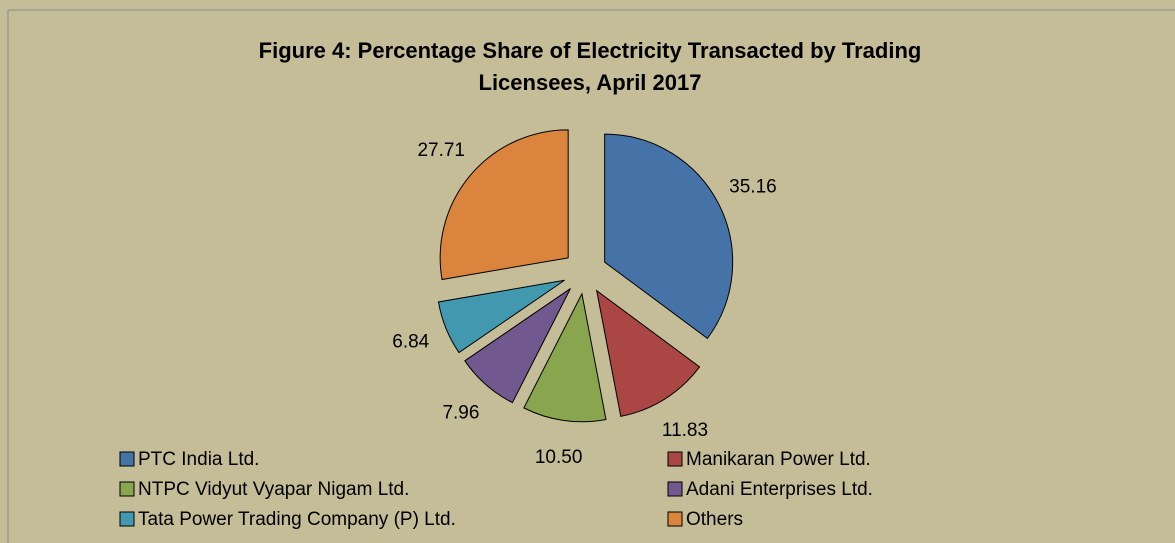  I want to click on chart-title: Licensees, April 2017, so click(590, 82).